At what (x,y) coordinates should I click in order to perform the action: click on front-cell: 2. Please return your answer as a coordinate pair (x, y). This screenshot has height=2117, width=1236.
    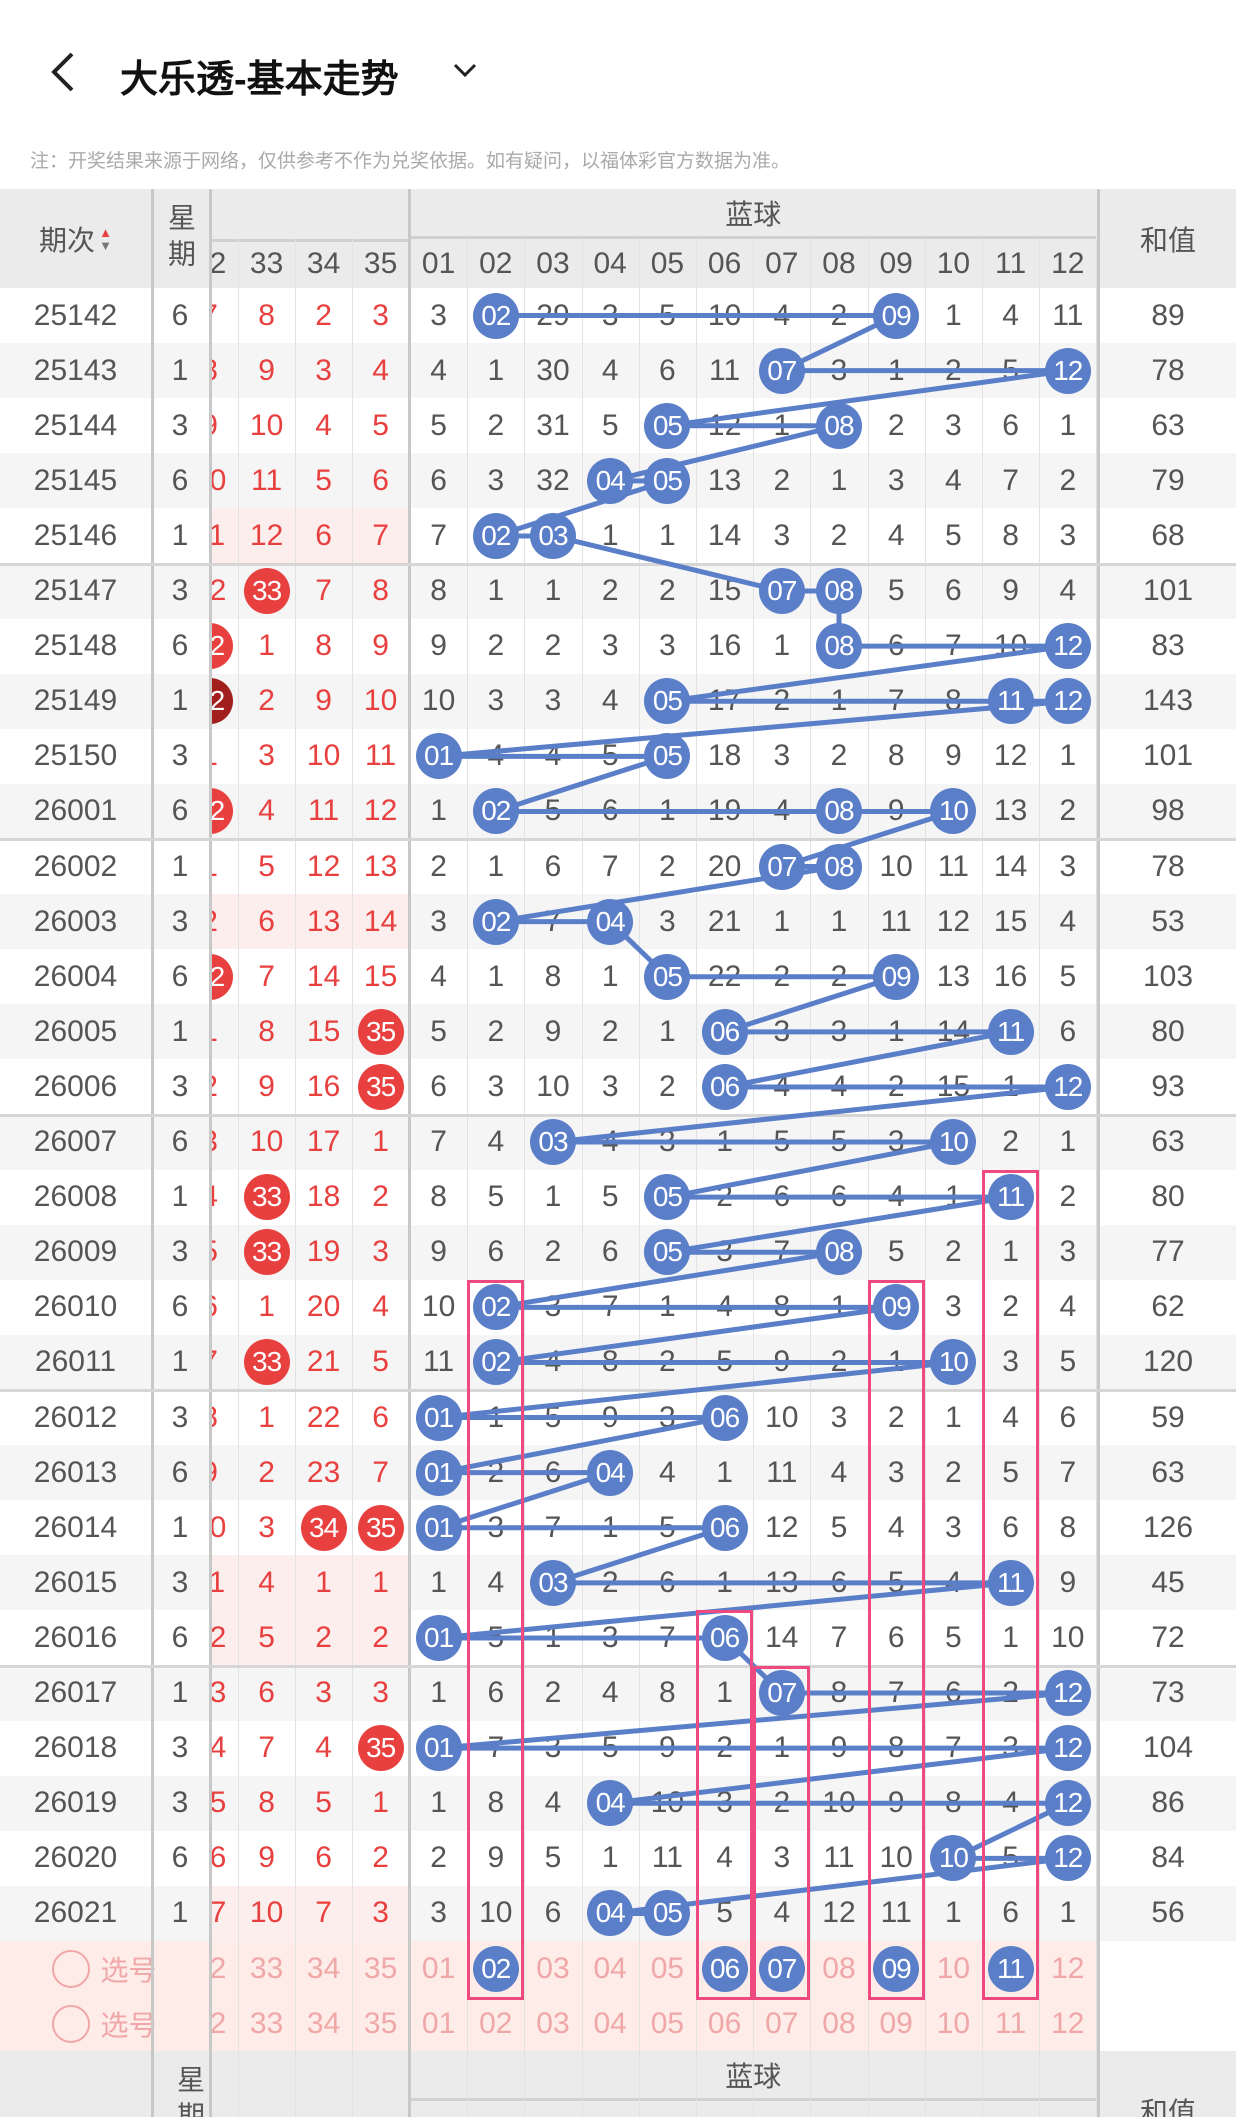
    Looking at the image, I should click on (380, 1858).